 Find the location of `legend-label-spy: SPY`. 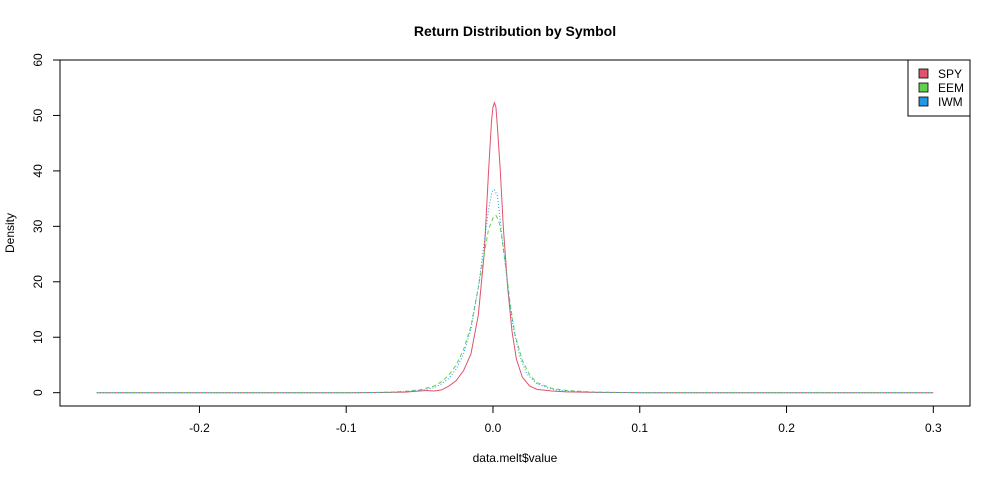

legend-label-spy: SPY is located at coordinates (950, 74).